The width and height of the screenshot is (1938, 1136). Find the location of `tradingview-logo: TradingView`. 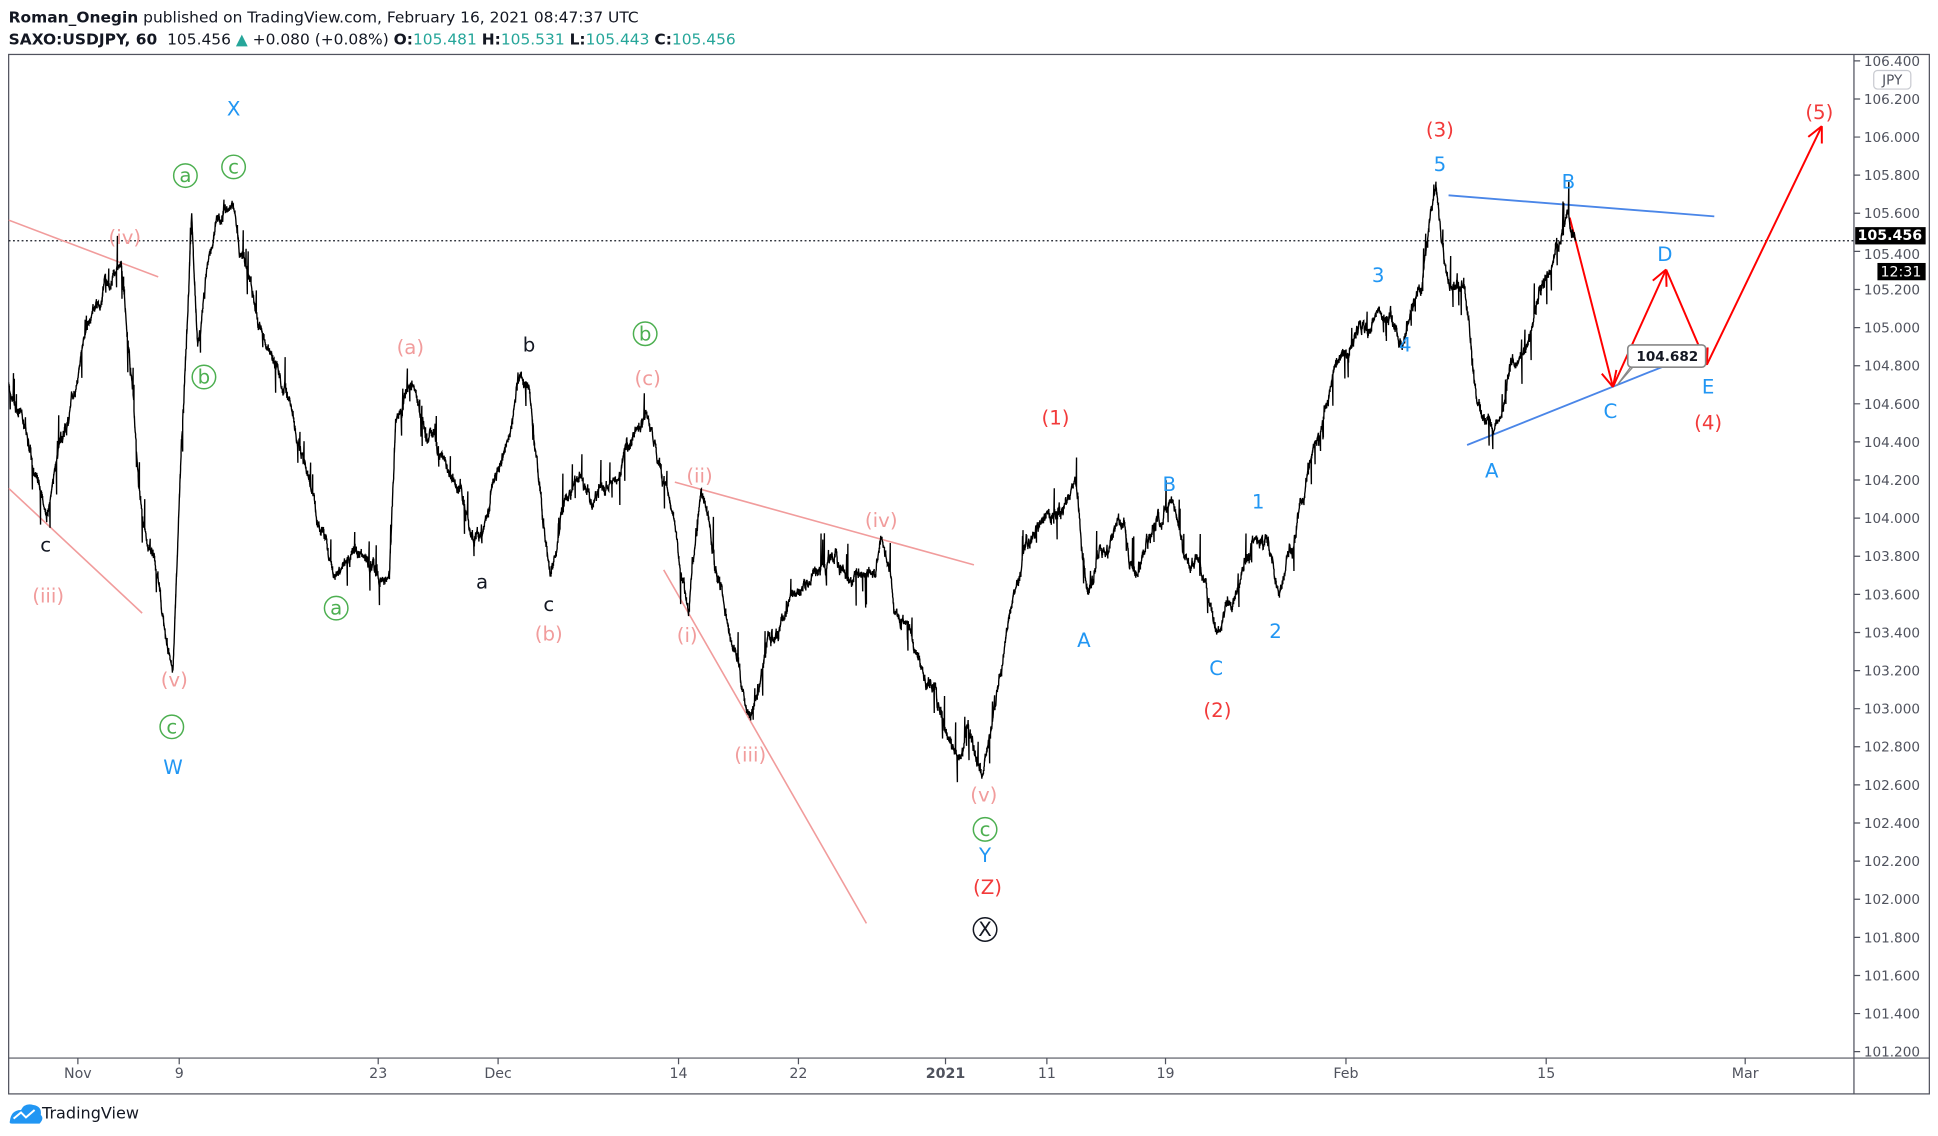

tradingview-logo: TradingView is located at coordinates (74, 1114).